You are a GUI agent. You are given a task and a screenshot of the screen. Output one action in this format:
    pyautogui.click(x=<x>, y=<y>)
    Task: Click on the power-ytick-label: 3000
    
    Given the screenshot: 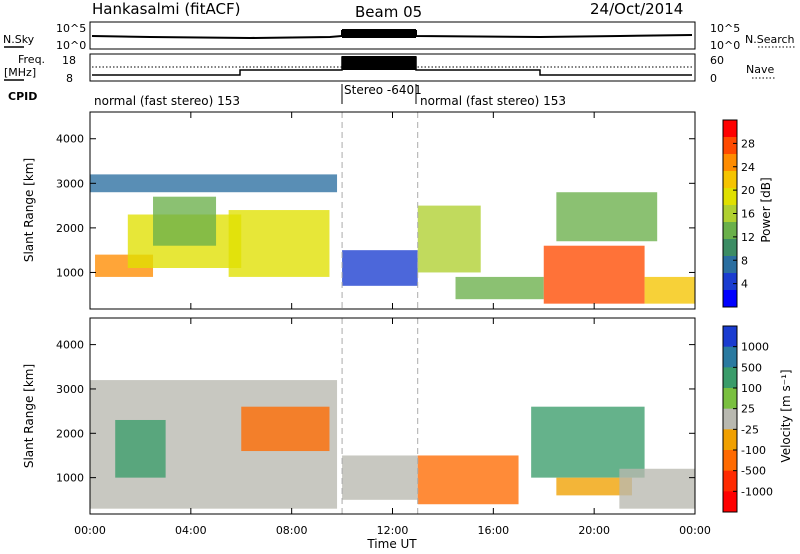 What is the action you would take?
    pyautogui.click(x=70, y=183)
    